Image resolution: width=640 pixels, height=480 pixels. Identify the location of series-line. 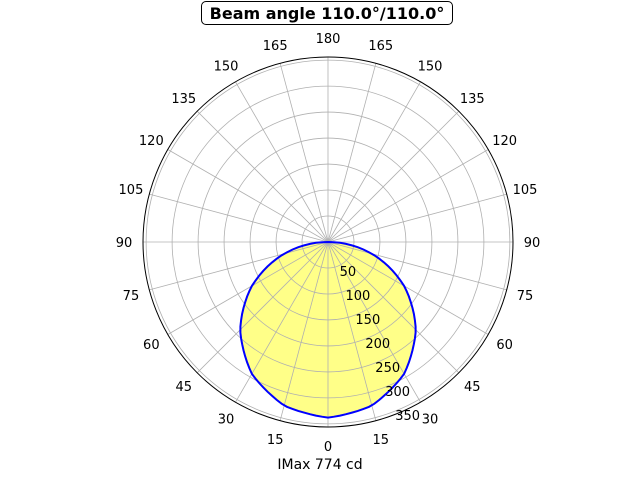
(328, 330).